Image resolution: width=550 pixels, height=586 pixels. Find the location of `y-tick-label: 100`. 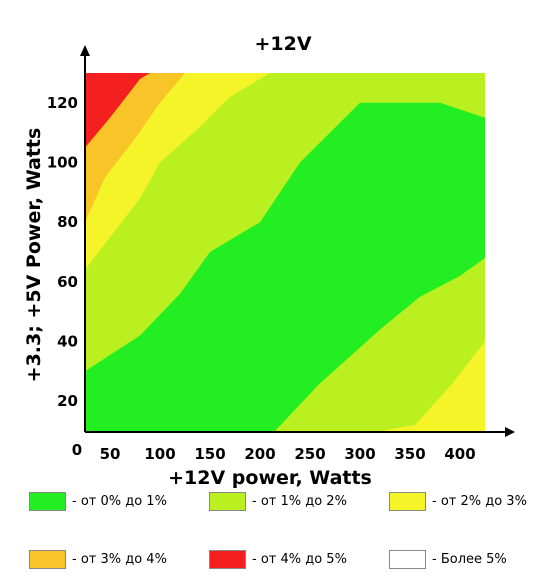

y-tick-label: 100 is located at coordinates (62, 163).